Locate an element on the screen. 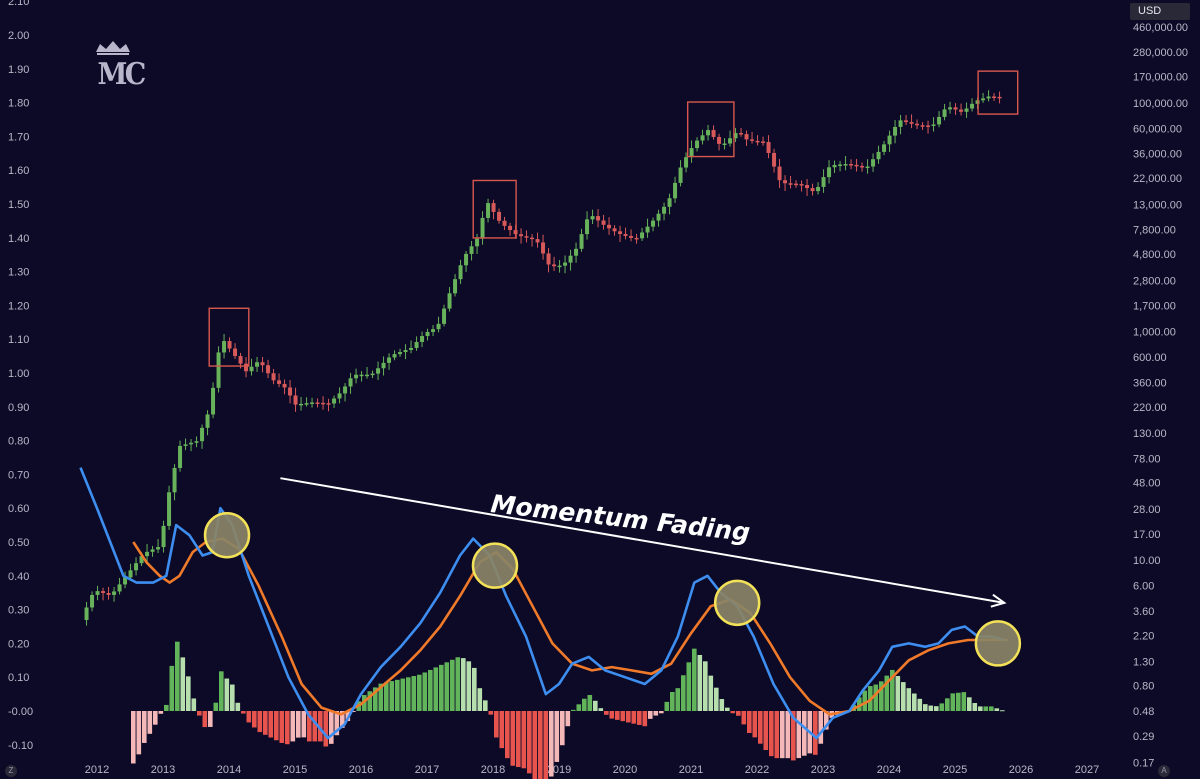 Image resolution: width=1200 pixels, height=779 pixels. right-tick-label: 0.29 is located at coordinates (1143, 737).